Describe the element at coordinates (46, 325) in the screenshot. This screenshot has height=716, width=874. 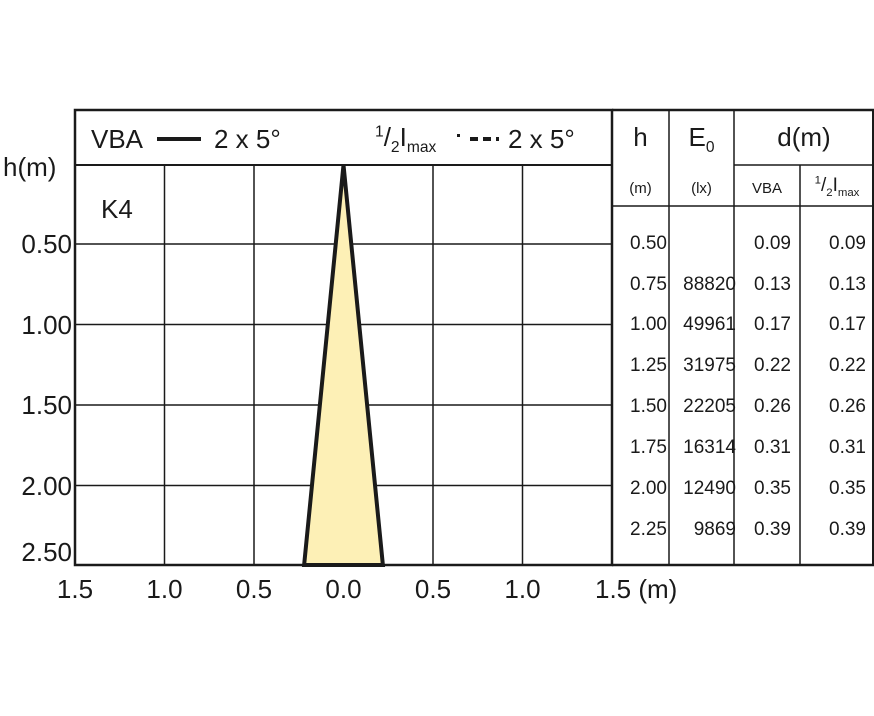
I see `y-tick-label: 1.00` at that location.